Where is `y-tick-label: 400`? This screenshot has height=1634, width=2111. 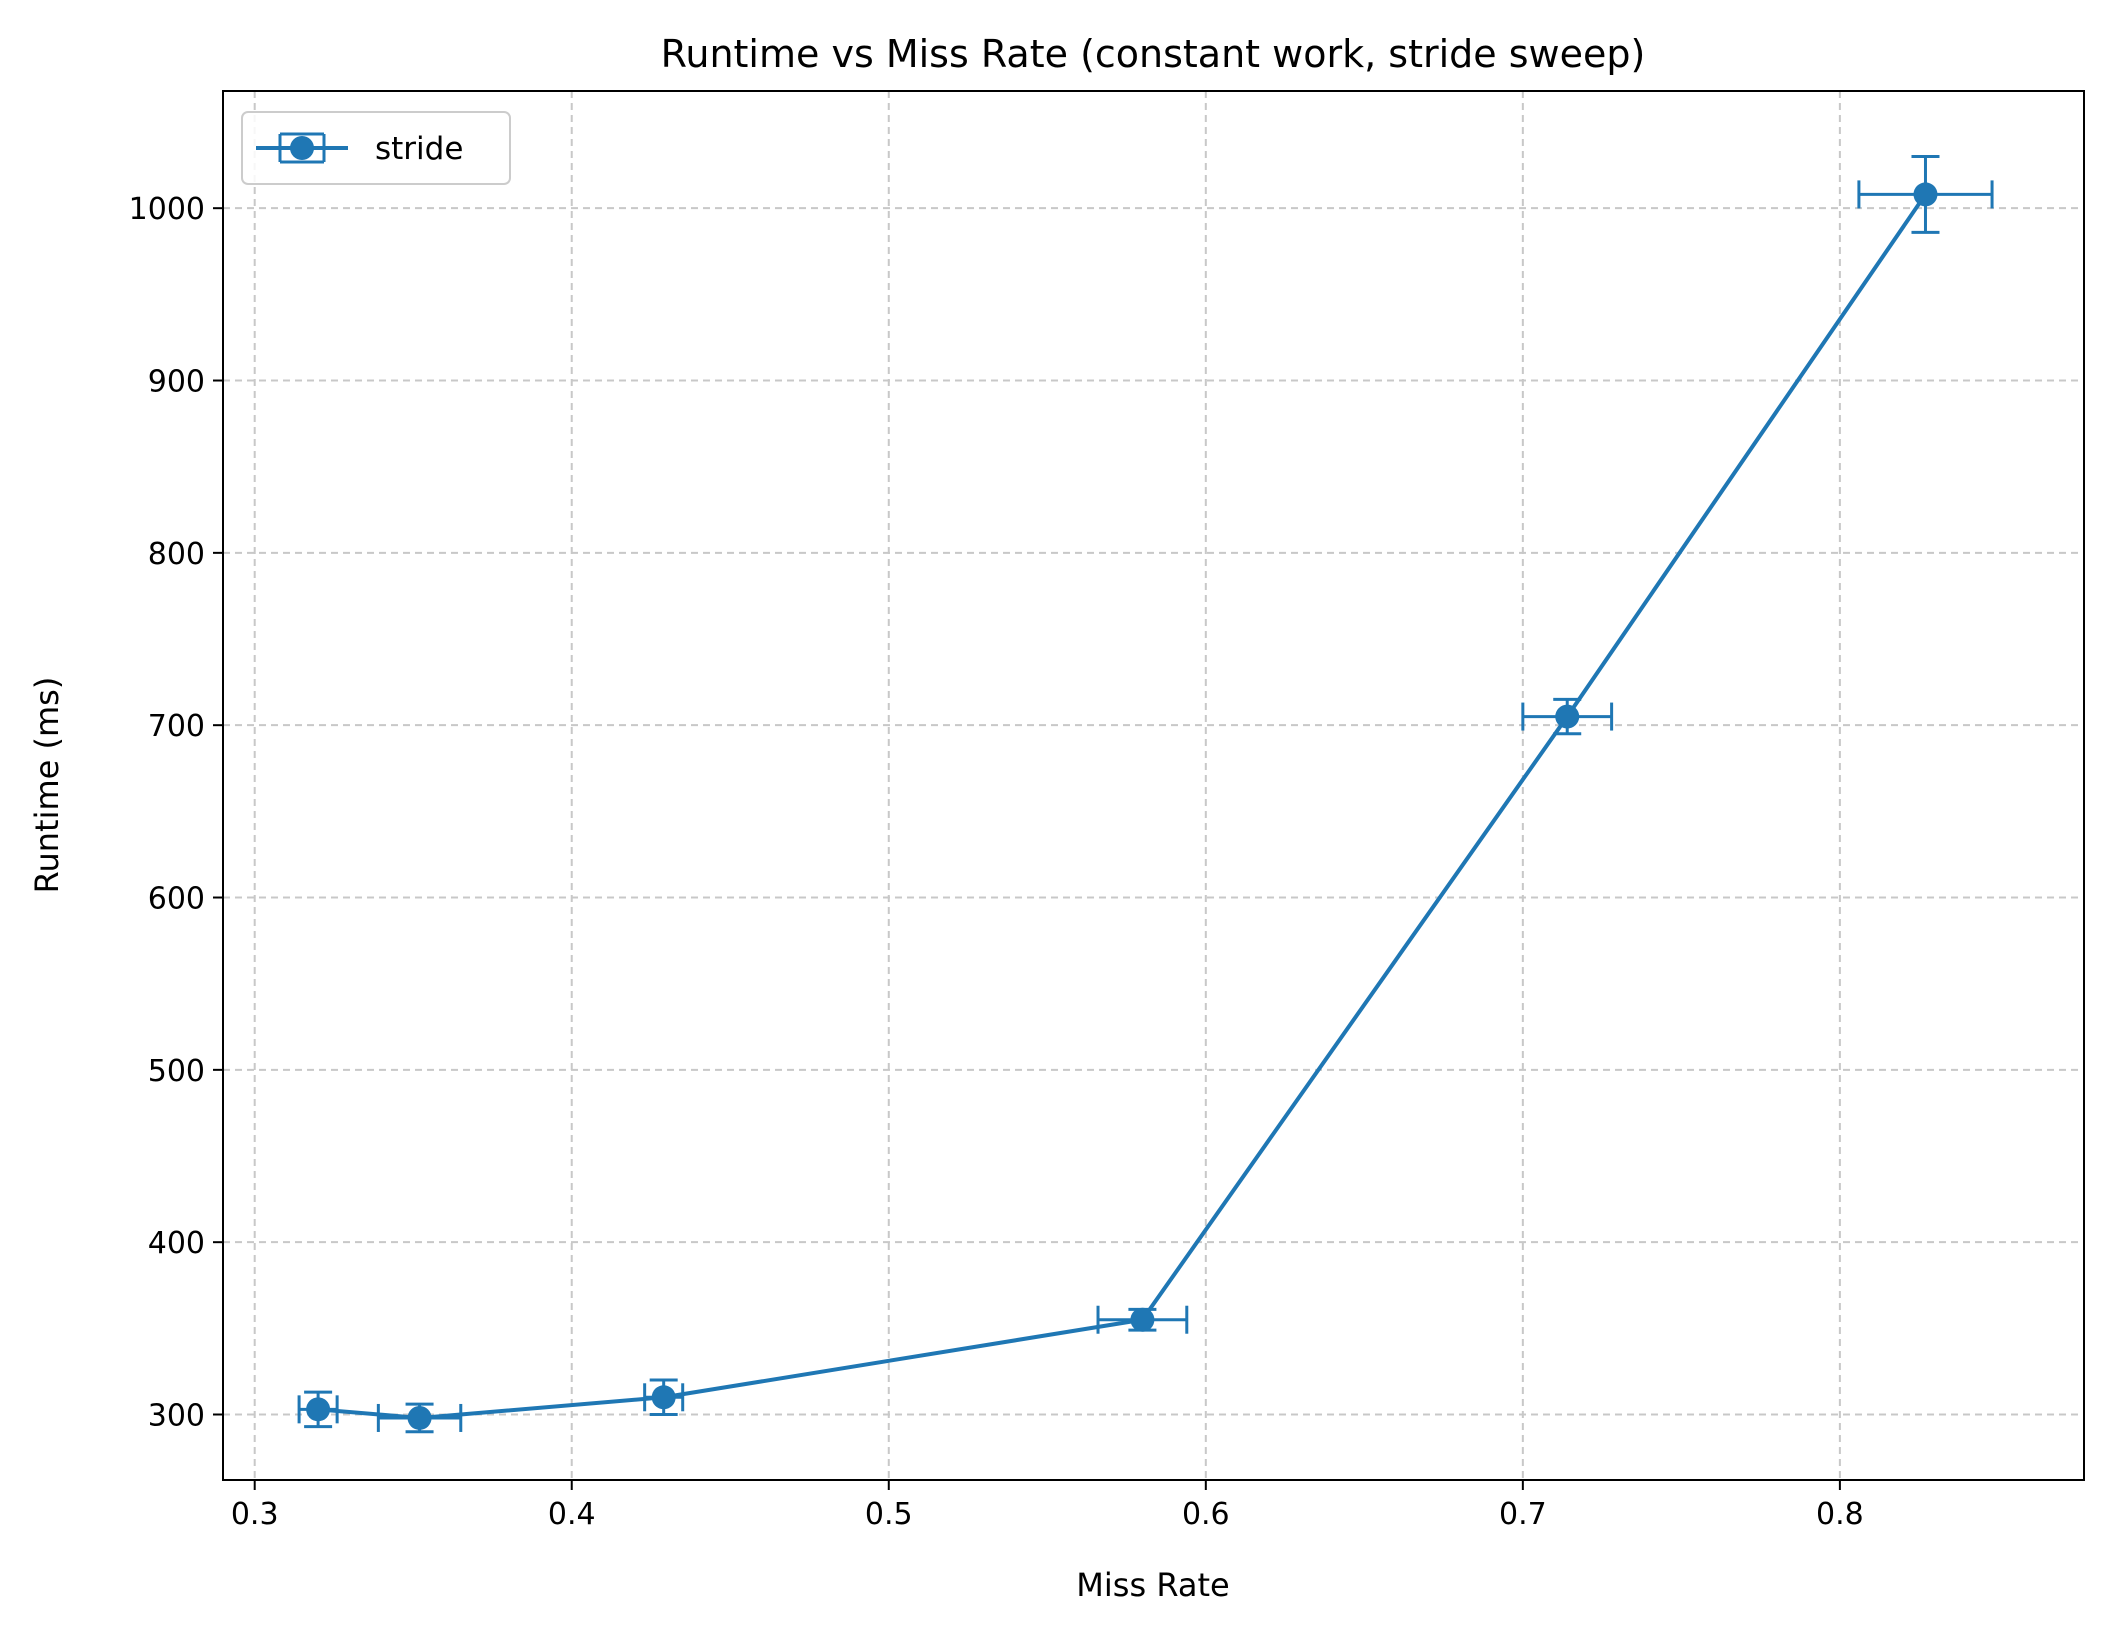 y-tick-label: 400 is located at coordinates (176, 1243).